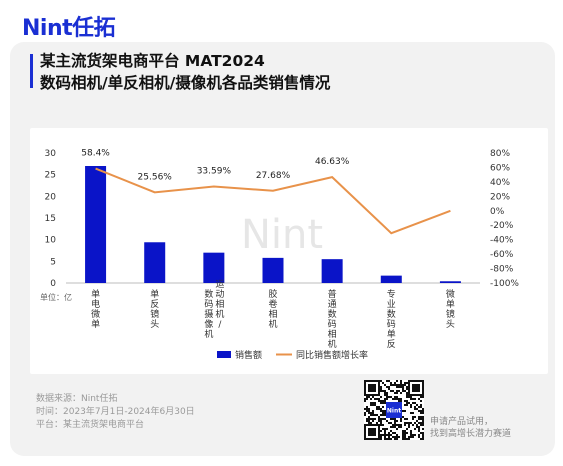 This screenshot has width=563, height=466. What do you see at coordinates (56, 297) in the screenshot?
I see `unit-label: 单位：亿` at bounding box center [56, 297].